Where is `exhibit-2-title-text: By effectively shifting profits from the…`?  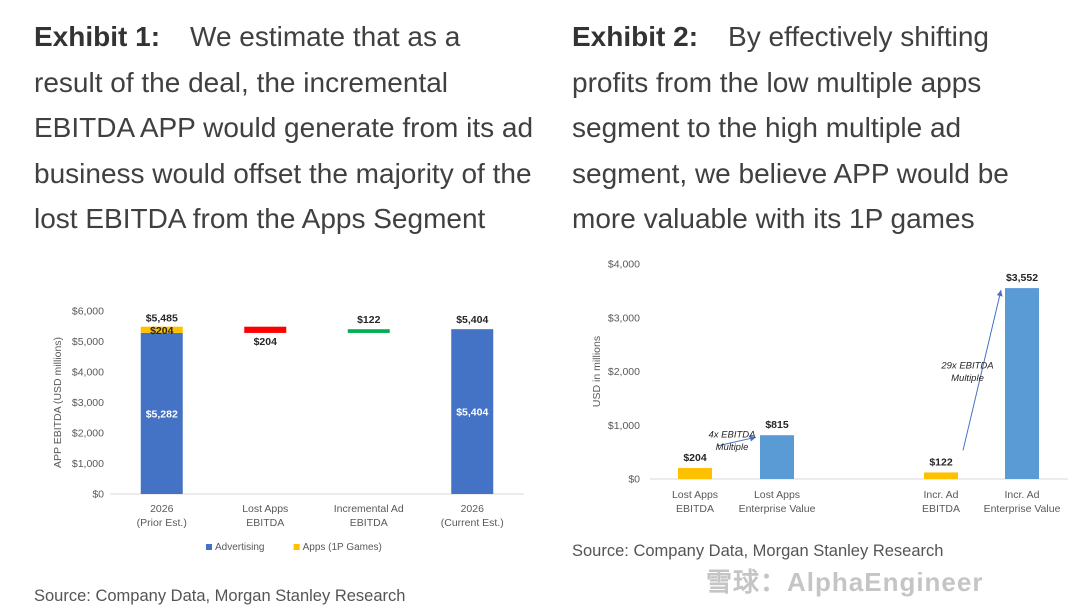
exhibit-2-title-text: By effectively shifting profits from the… is located at coordinates (790, 127).